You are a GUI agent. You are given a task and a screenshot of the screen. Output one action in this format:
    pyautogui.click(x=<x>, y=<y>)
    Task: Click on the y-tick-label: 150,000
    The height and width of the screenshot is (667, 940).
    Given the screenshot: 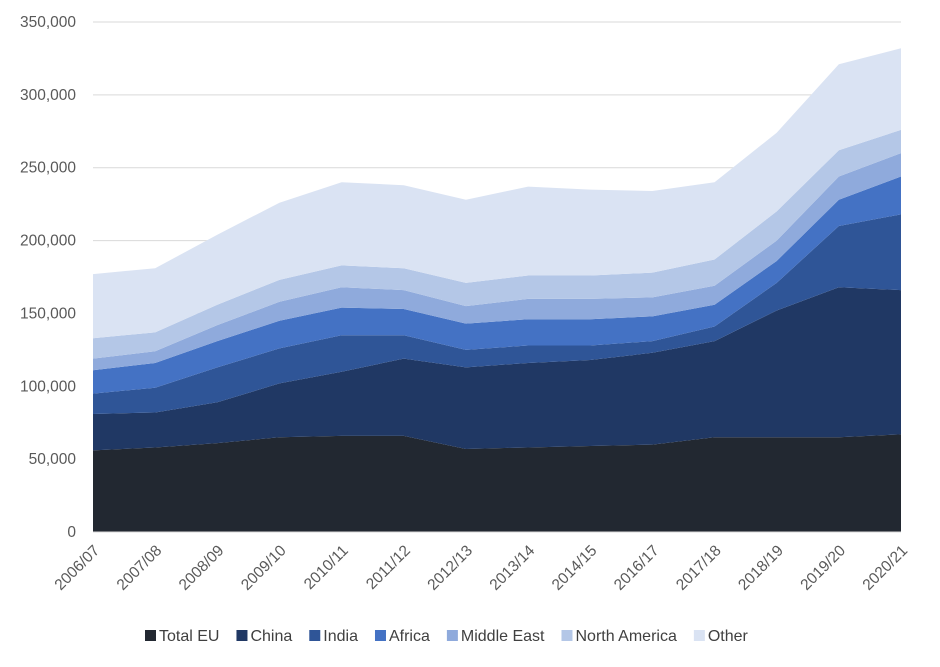 What is the action you would take?
    pyautogui.click(x=48, y=313)
    